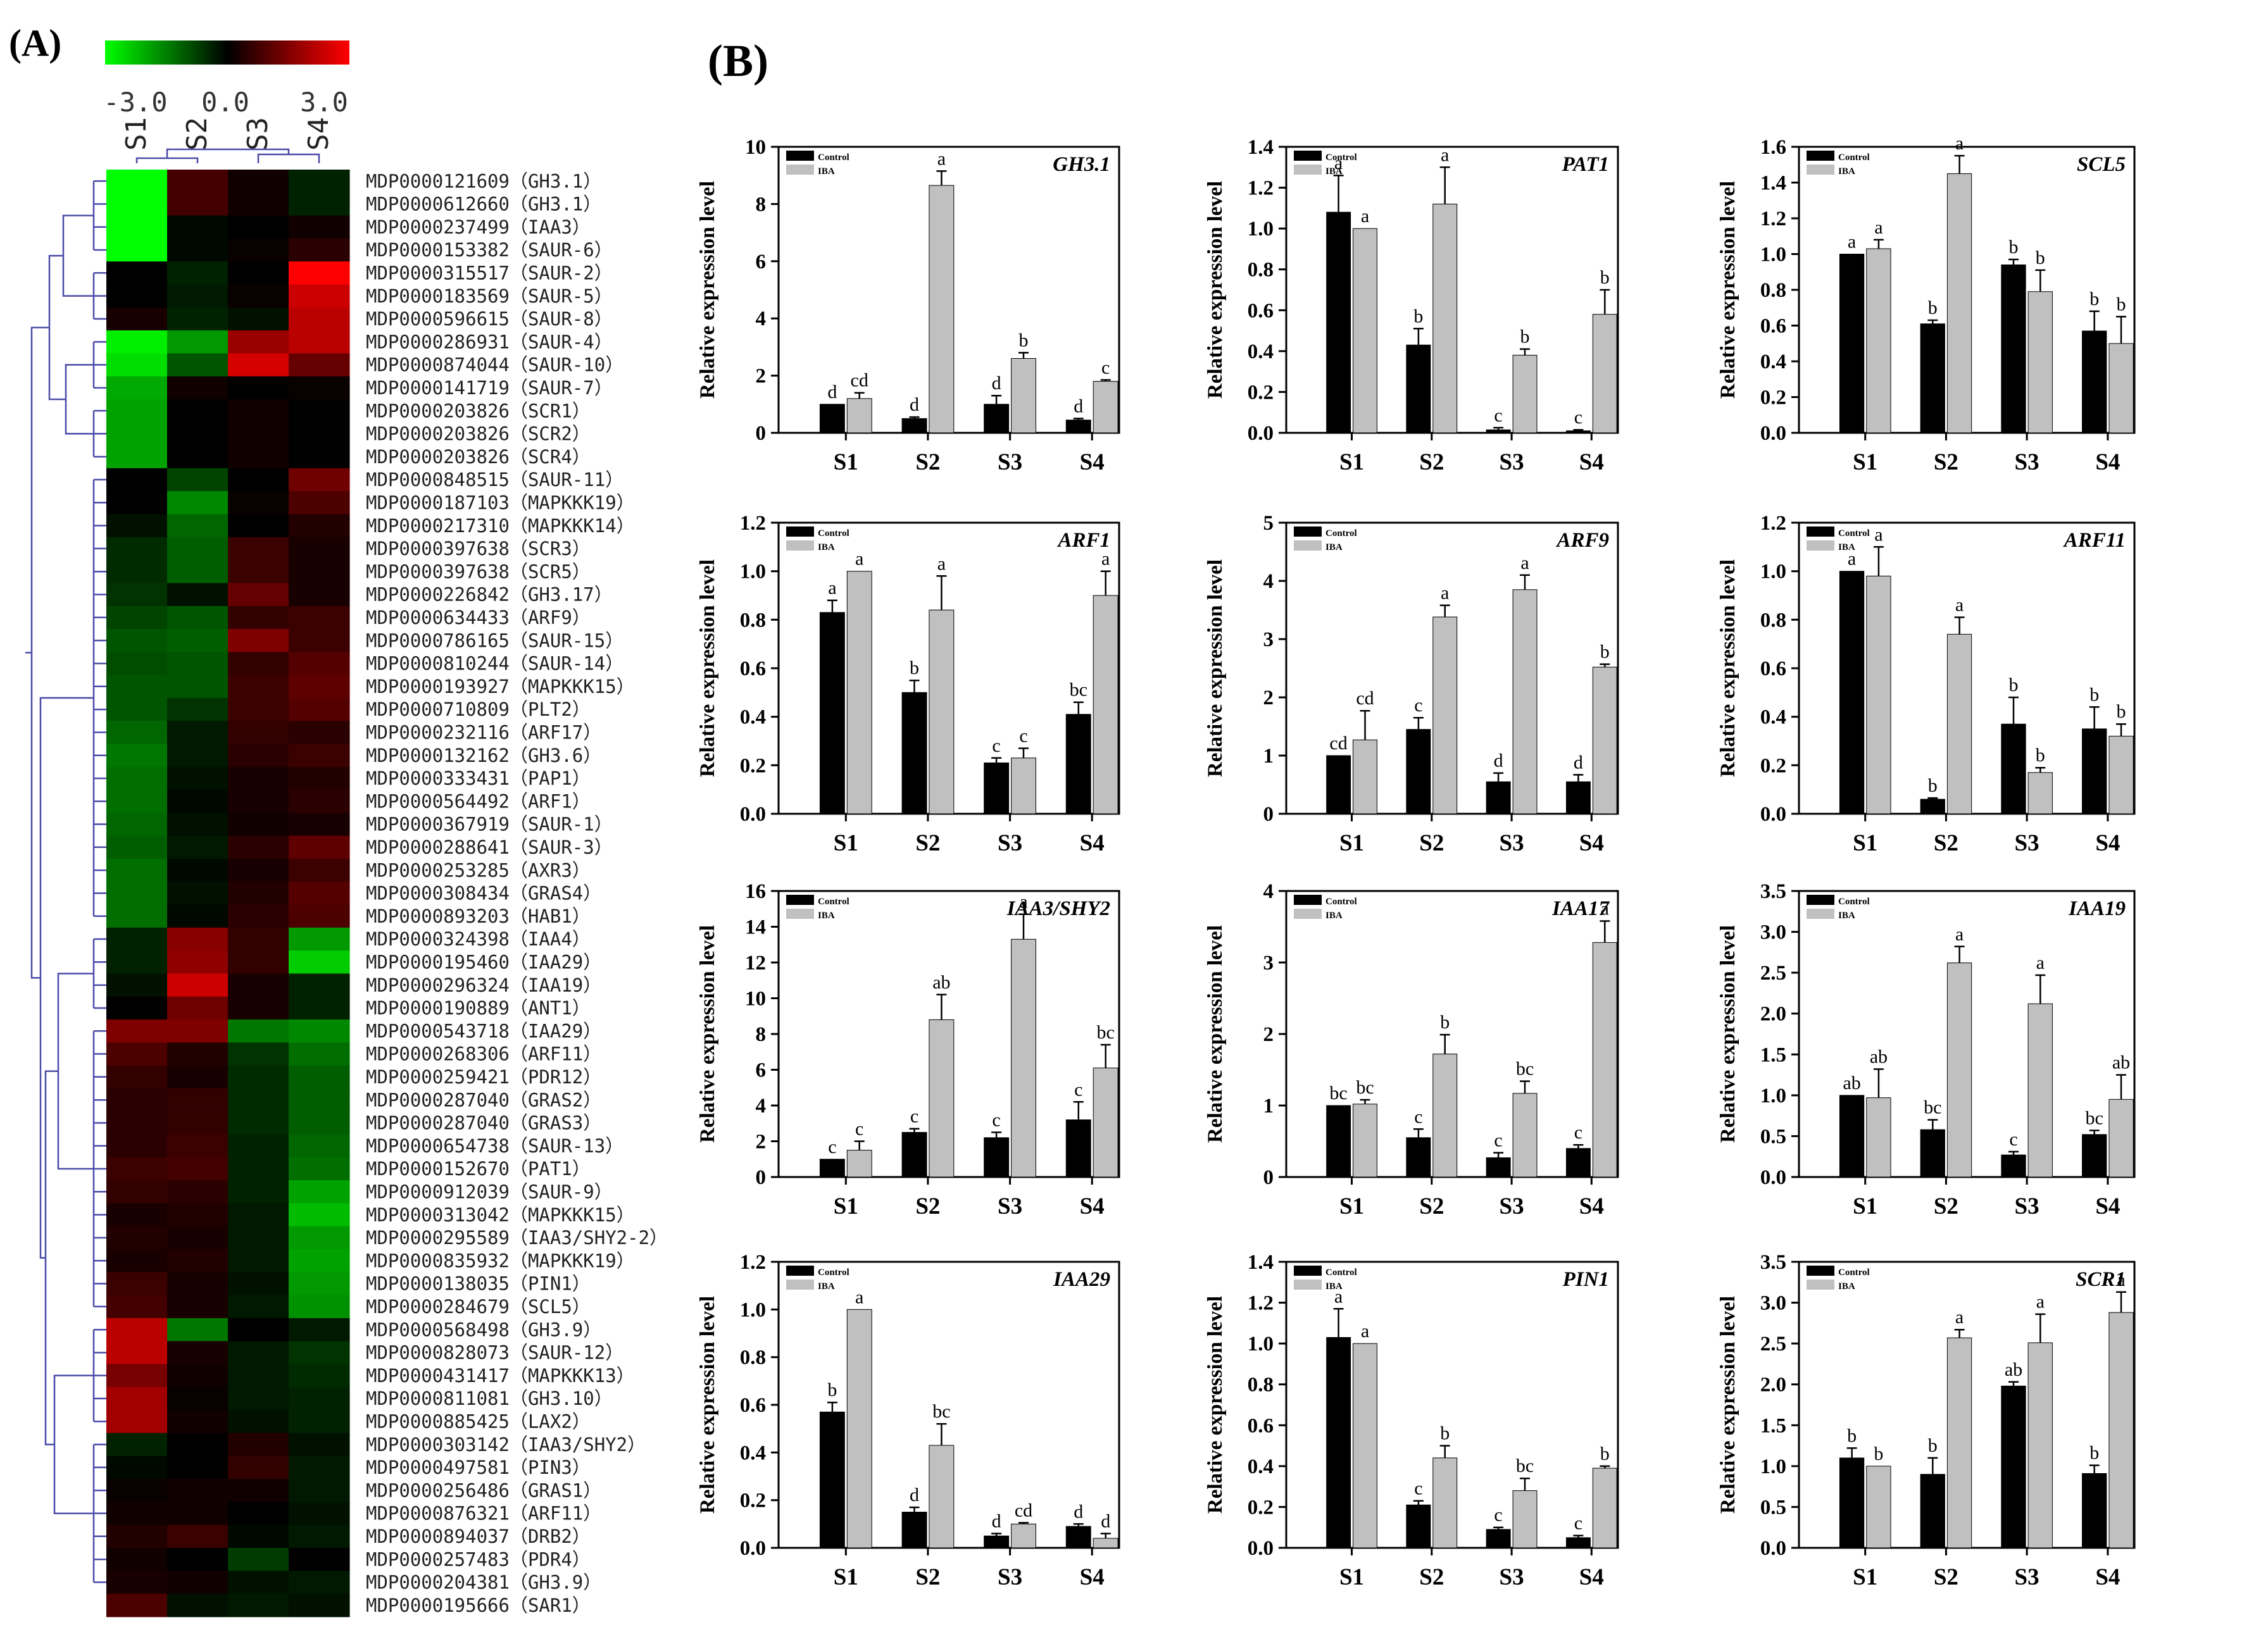  What do you see at coordinates (35, 43) in the screenshot?
I see `panel-a-label: (A)` at bounding box center [35, 43].